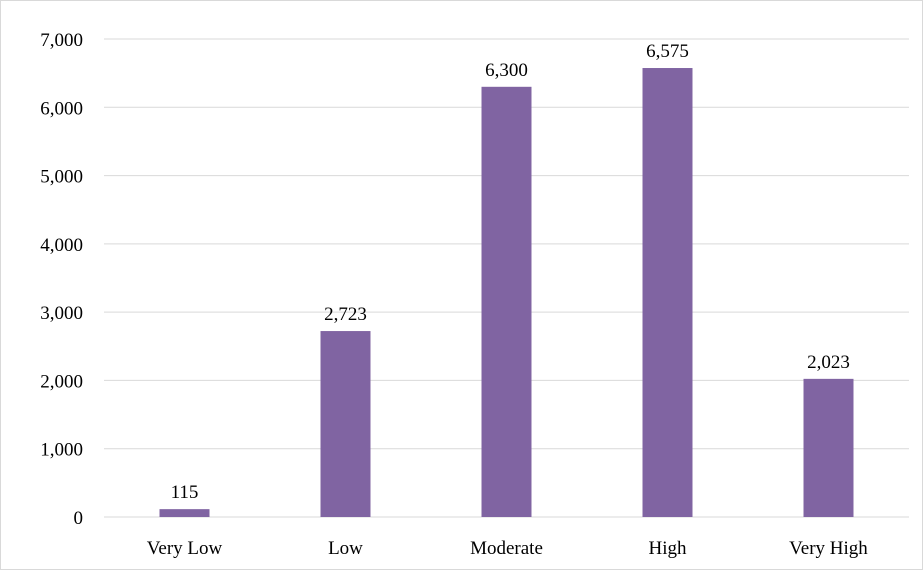 The width and height of the screenshot is (923, 570). I want to click on x-axis-categories: Very Low Low Moderate High Very High, so click(508, 548).